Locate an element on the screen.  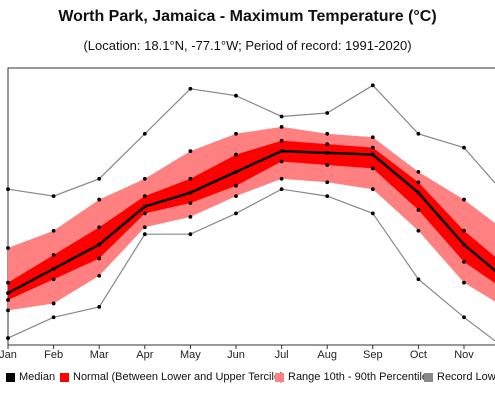
x-tick-label: Nov is located at coordinates (464, 355).